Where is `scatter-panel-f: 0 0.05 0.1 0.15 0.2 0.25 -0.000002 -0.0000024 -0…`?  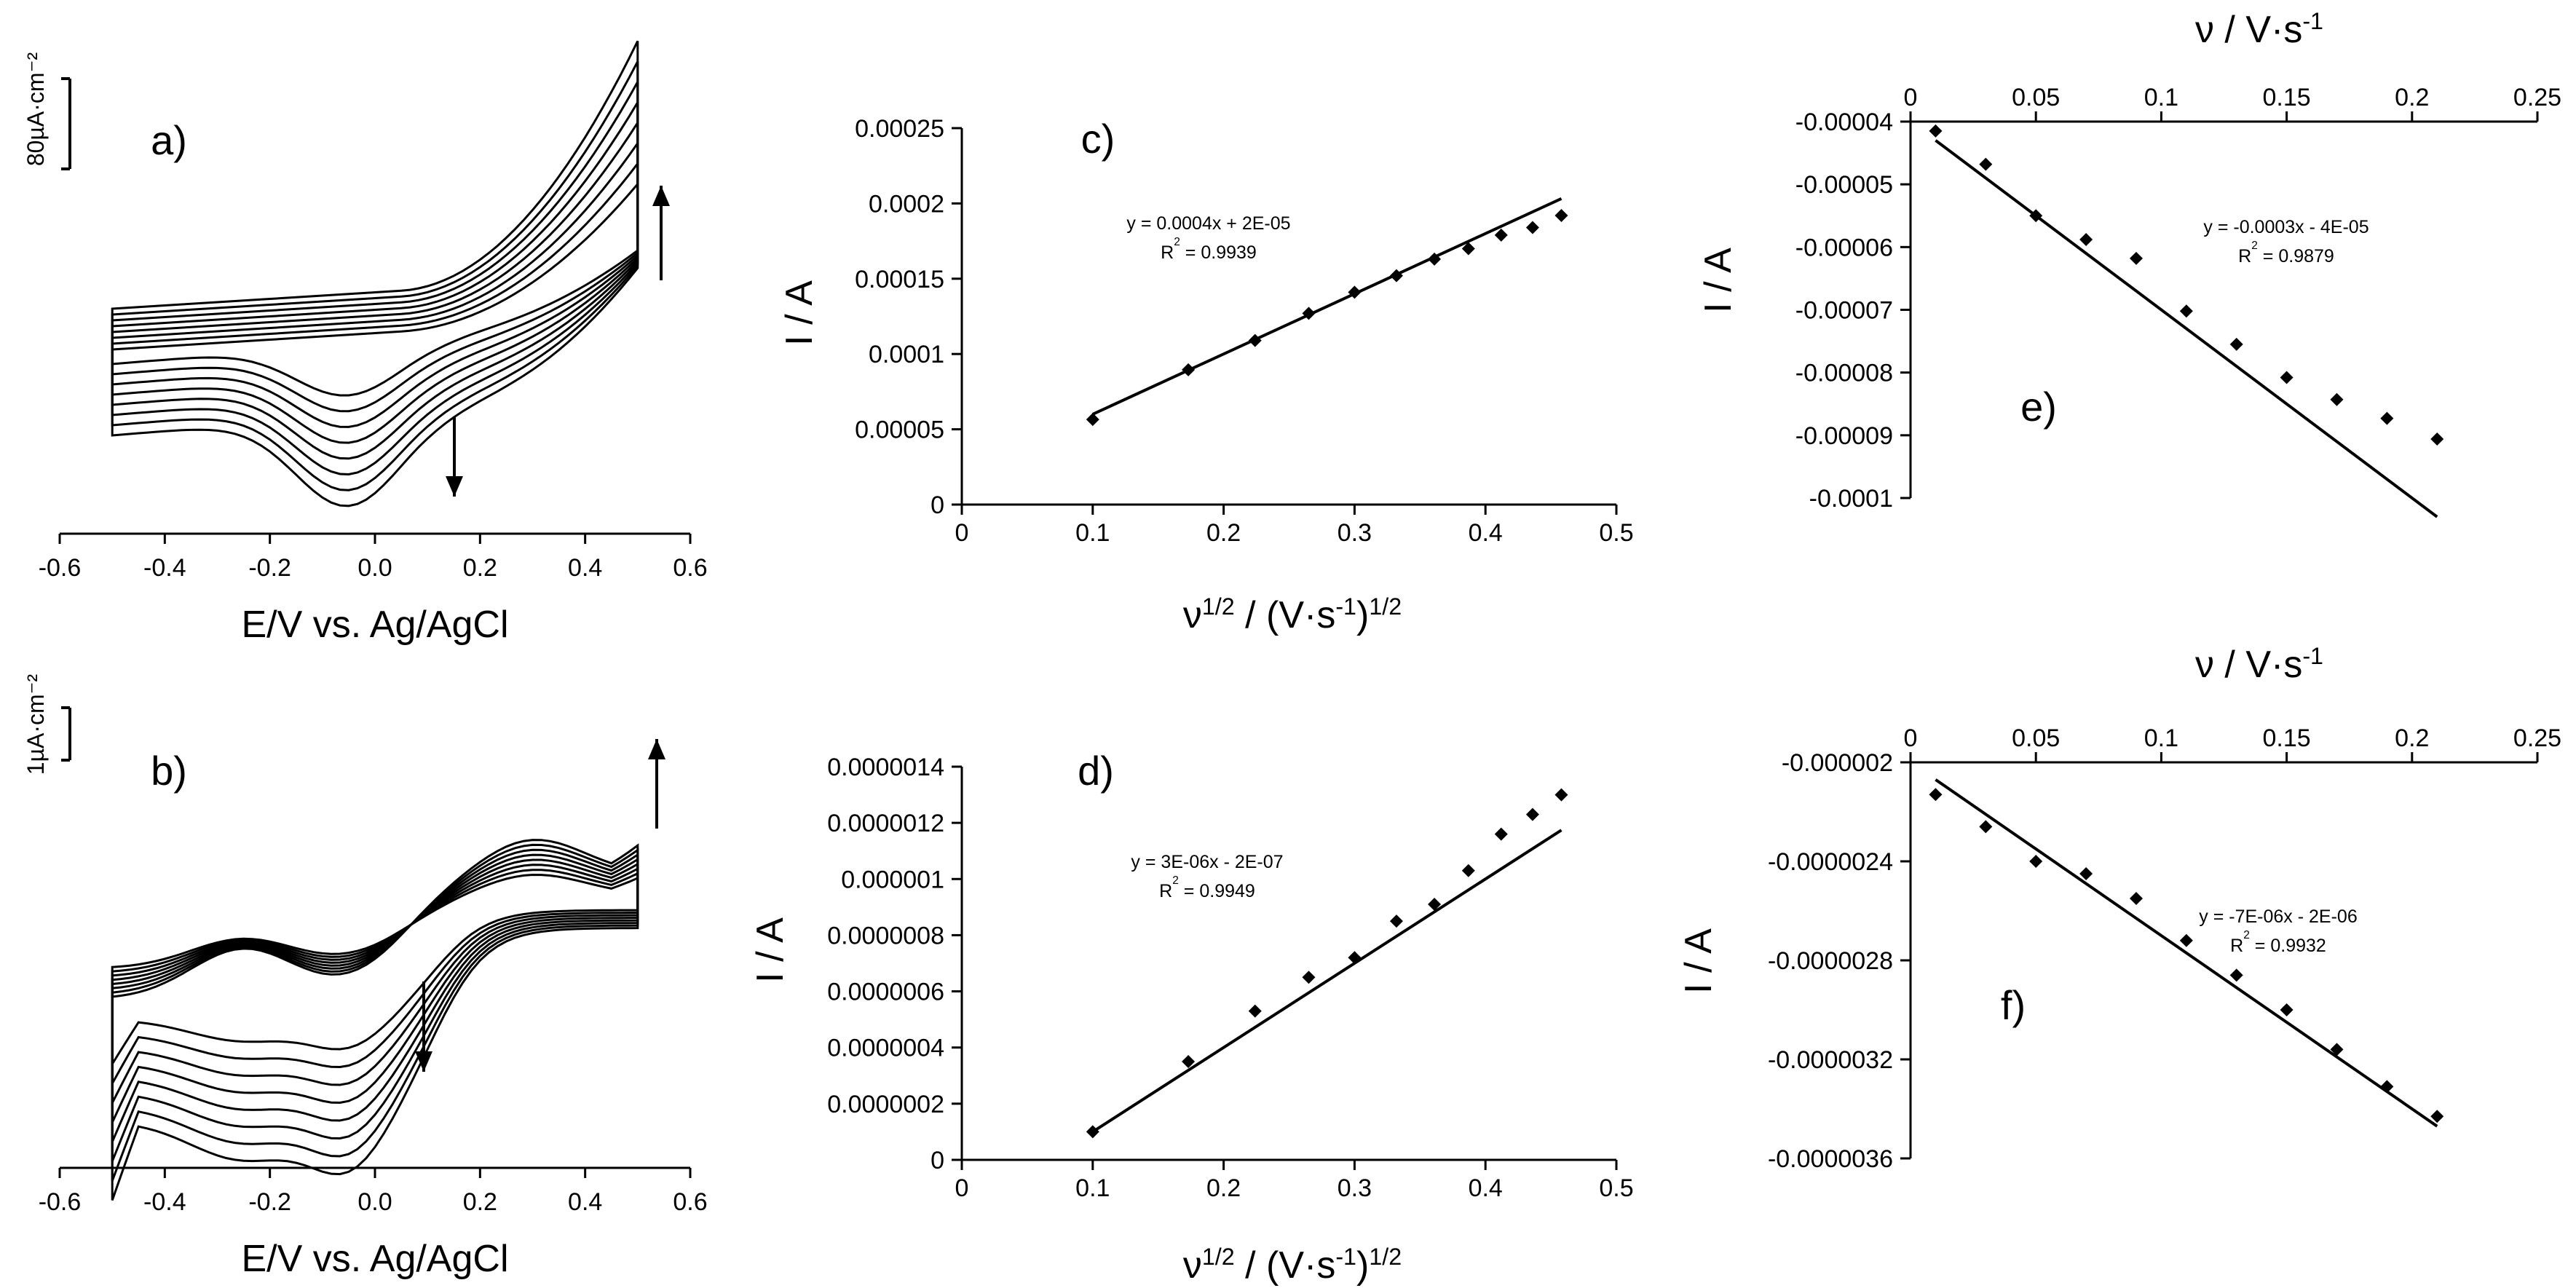 scatter-panel-f: 0 0.05 0.1 0.15 0.2 0.25 -0.000002 -0.0000024 -0… is located at coordinates (2120, 908).